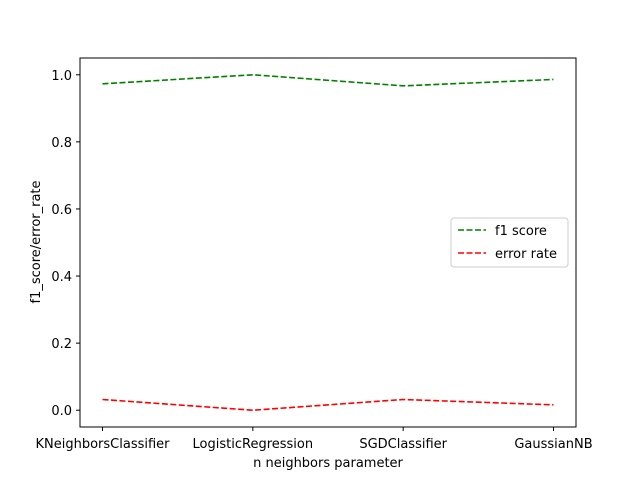  I want to click on x-tick-label-sgdclassifier: SGDClassifier, so click(403, 444).